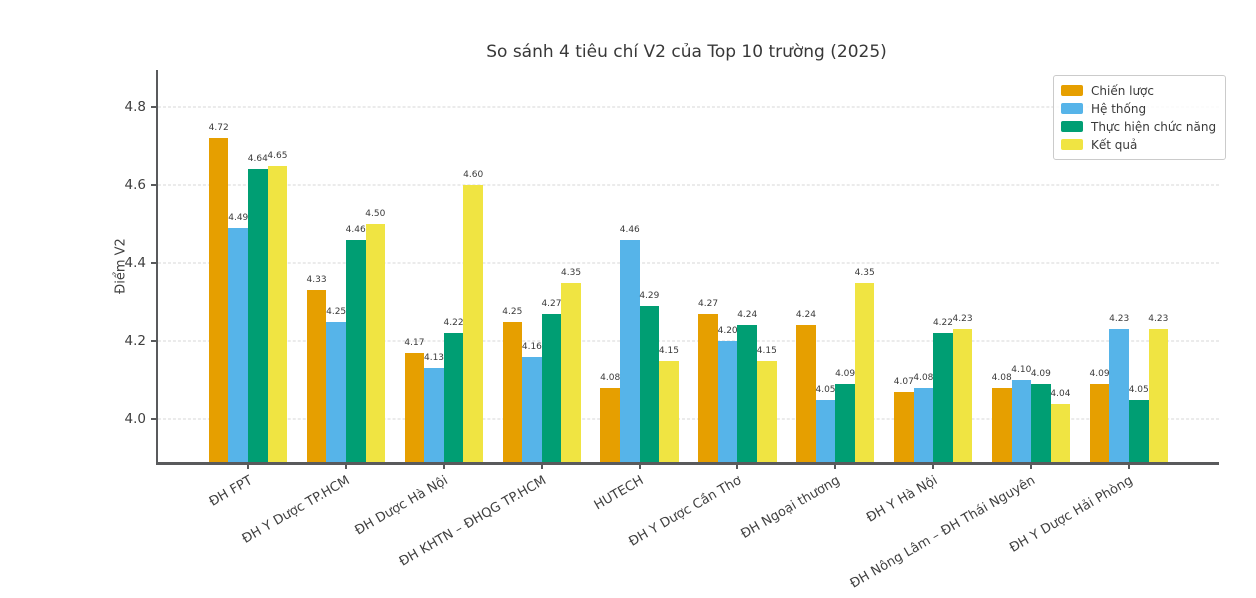  Describe the element at coordinates (864, 272) in the screenshot. I see `bar-value-label: 4.35` at that location.